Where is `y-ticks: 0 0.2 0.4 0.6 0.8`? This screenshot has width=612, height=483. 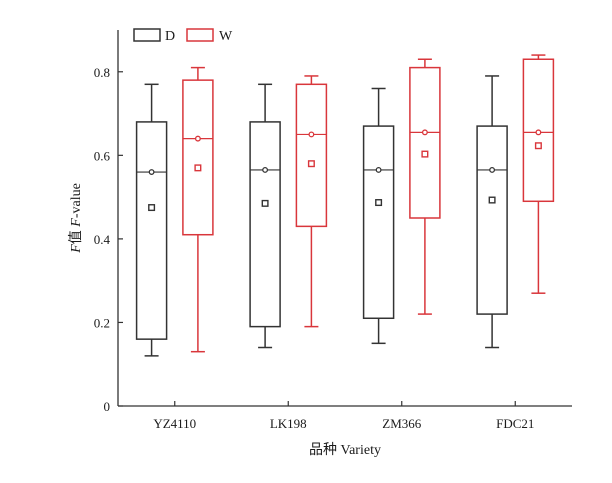 y-ticks: 0 0.2 0.4 0.6 0.8 is located at coordinates (108, 239).